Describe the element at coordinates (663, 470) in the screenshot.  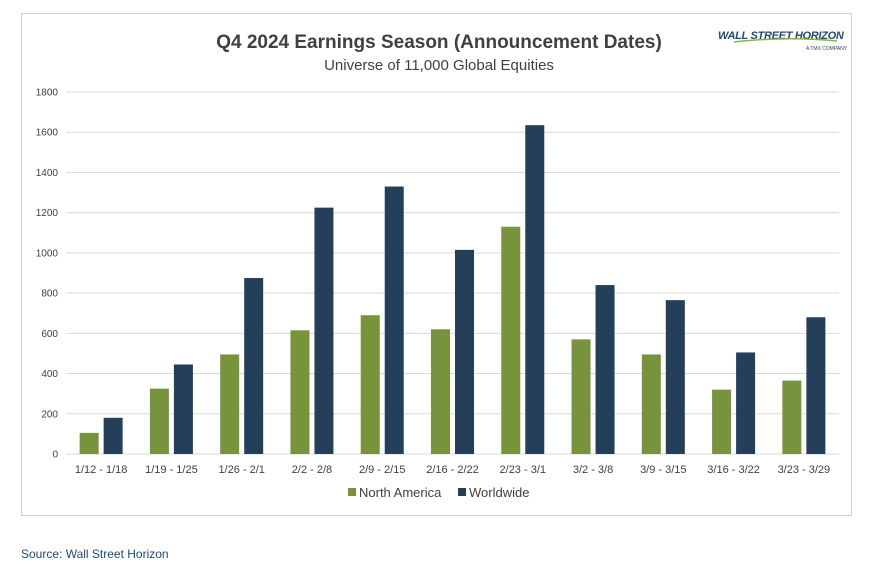
I see `x-tick-label: 3/9 - 3/15` at that location.